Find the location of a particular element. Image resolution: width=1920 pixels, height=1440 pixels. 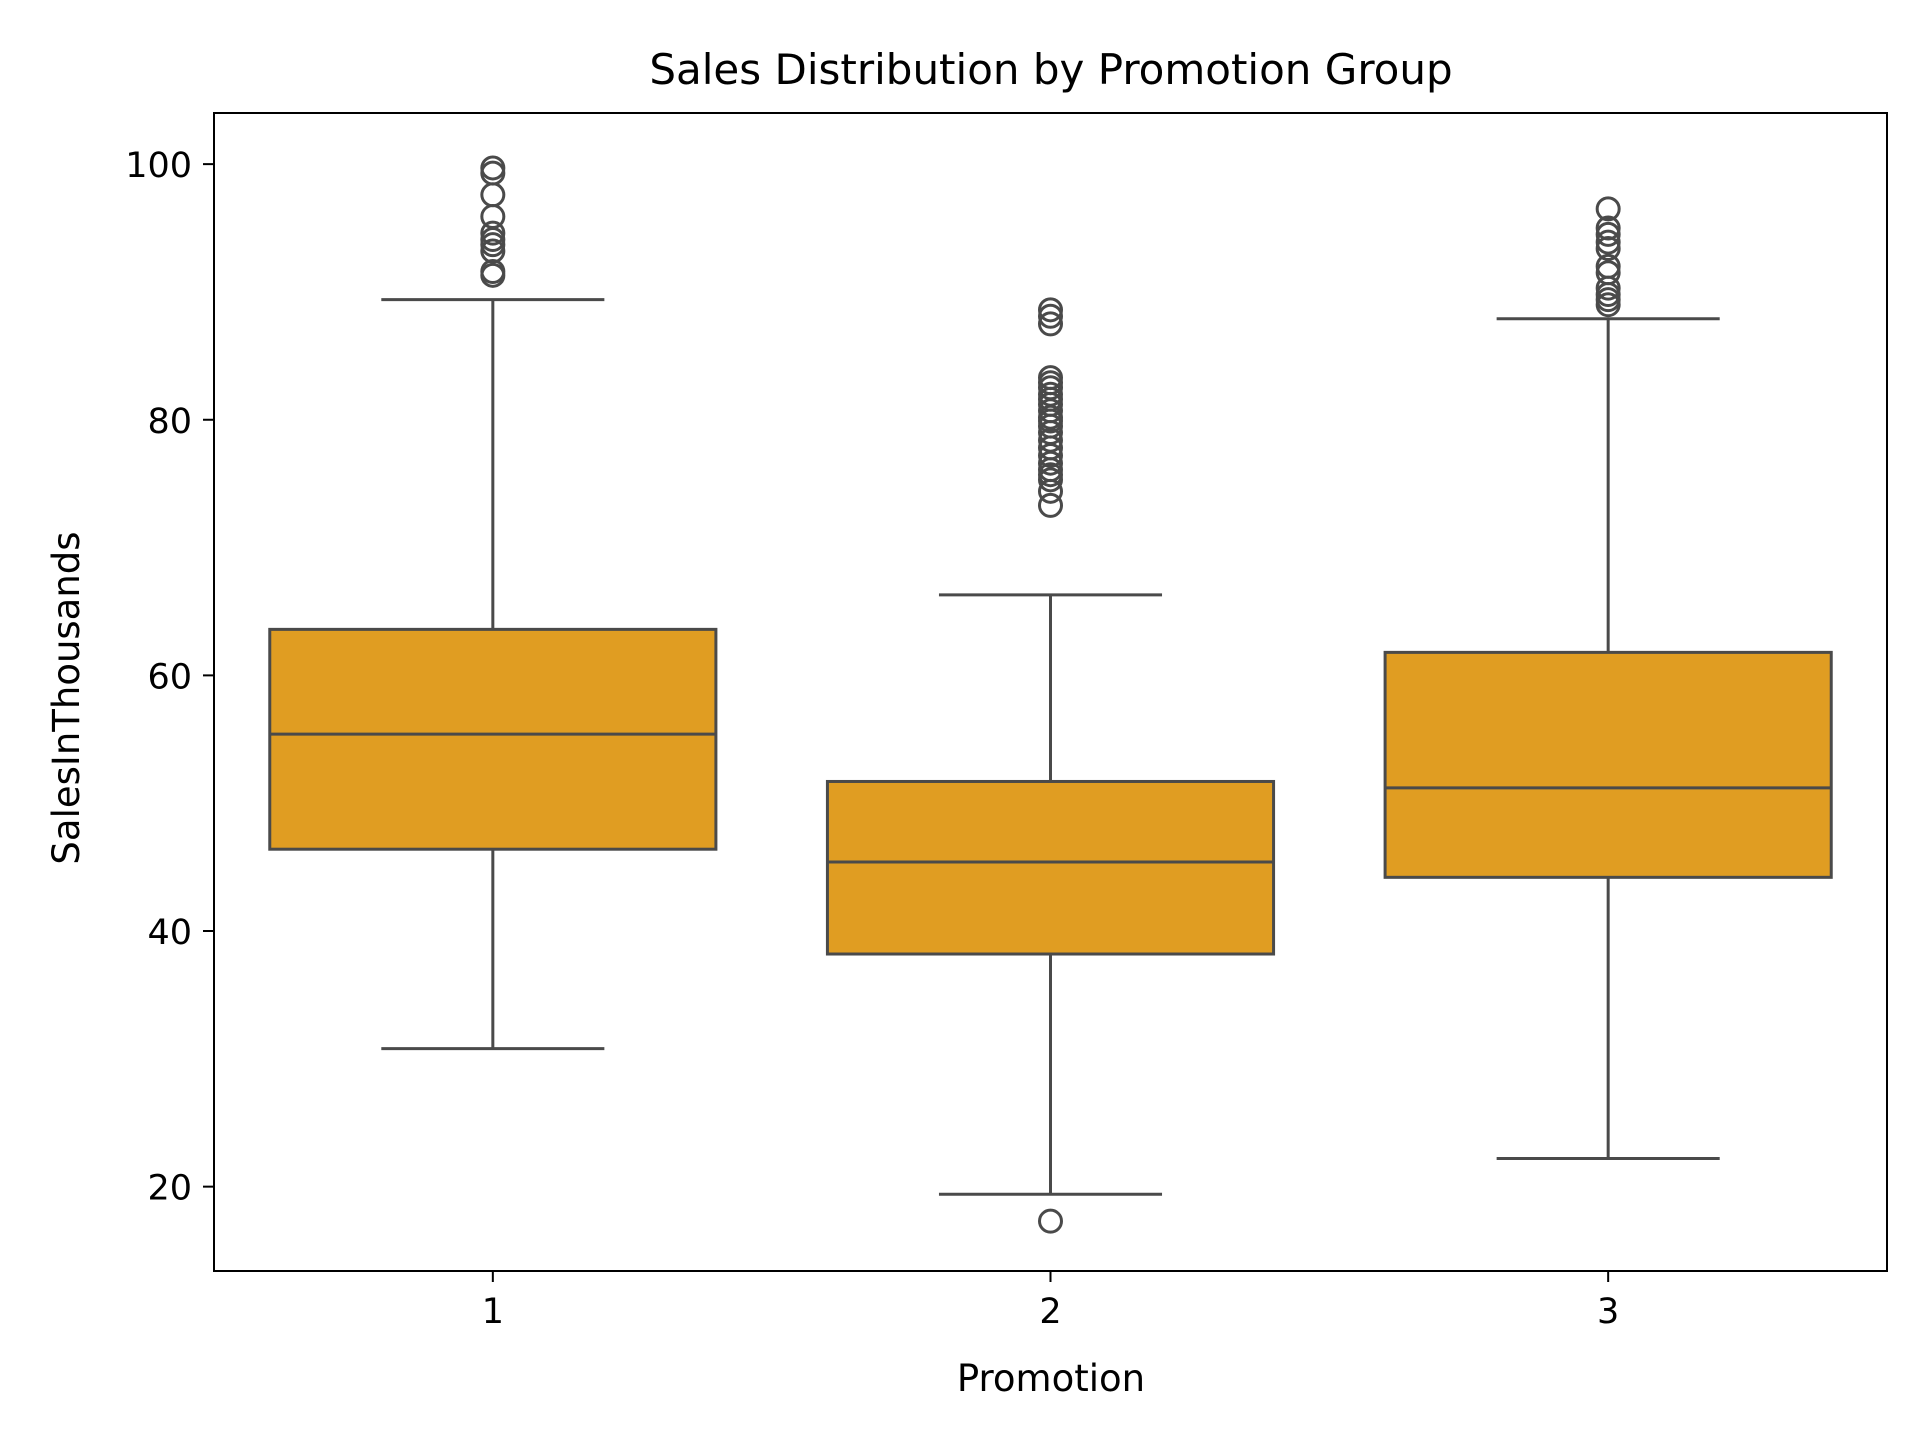

x-tick-label: 1 is located at coordinates (493, 1312).